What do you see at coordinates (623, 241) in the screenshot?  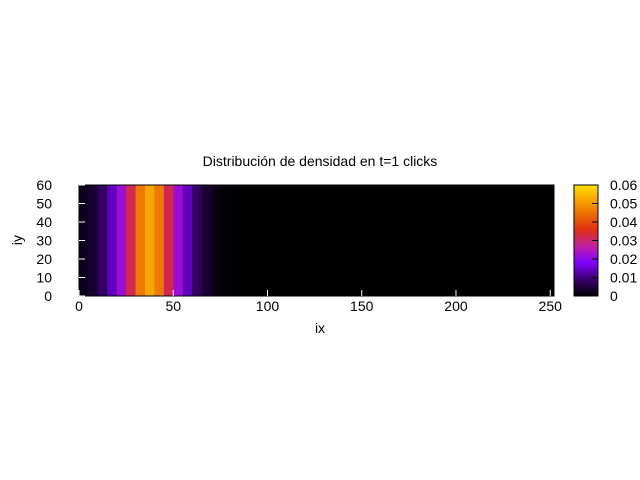 I see `colorbar-tick-label: 0.03` at bounding box center [623, 241].